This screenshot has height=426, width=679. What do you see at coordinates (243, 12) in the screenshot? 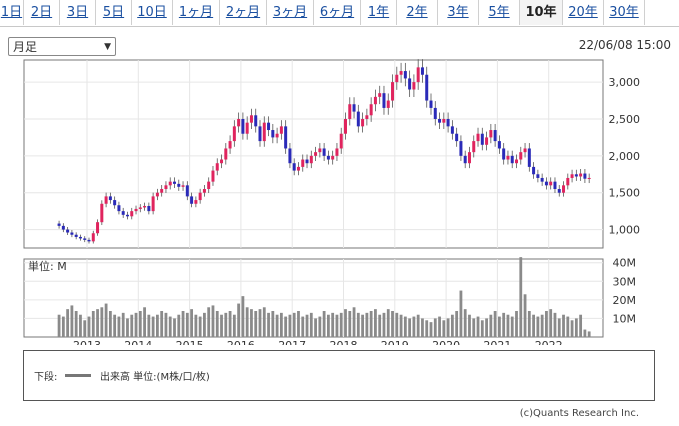
I see `tab-6: 2ヶ月` at bounding box center [243, 12].